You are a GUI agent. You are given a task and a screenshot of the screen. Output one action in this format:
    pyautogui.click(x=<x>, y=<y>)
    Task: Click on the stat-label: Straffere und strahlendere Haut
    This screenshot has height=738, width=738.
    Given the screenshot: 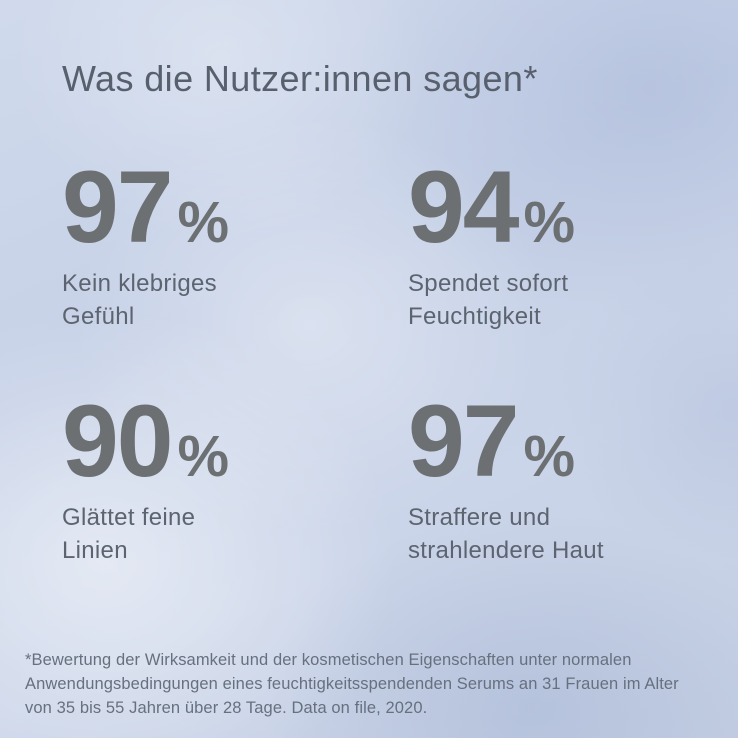 What is the action you would take?
    pyautogui.click(x=506, y=534)
    